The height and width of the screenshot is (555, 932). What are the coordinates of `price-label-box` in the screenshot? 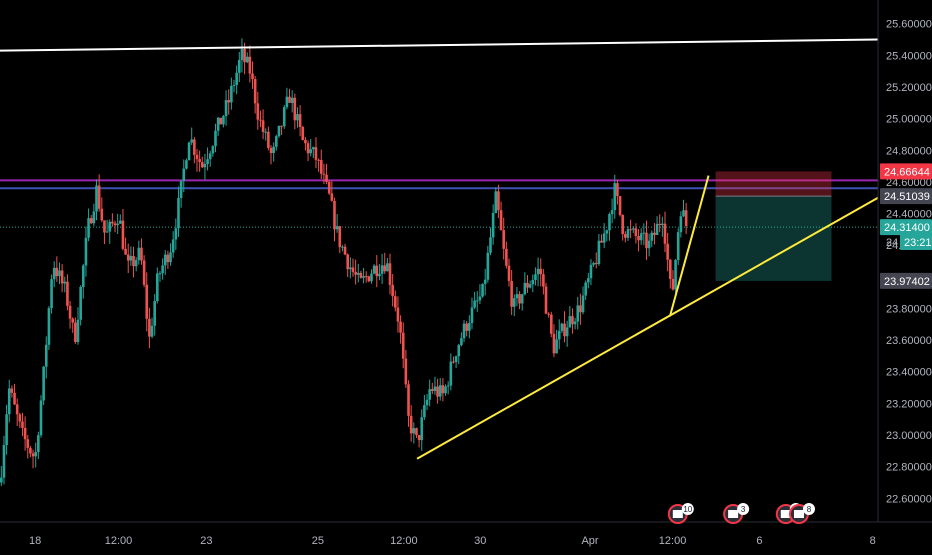 It's located at (906, 196).